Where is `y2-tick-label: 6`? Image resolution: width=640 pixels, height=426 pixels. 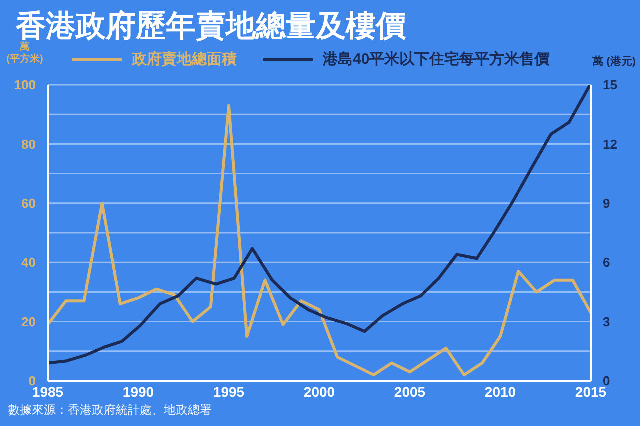 y2-tick-label: 6 is located at coordinates (606, 262).